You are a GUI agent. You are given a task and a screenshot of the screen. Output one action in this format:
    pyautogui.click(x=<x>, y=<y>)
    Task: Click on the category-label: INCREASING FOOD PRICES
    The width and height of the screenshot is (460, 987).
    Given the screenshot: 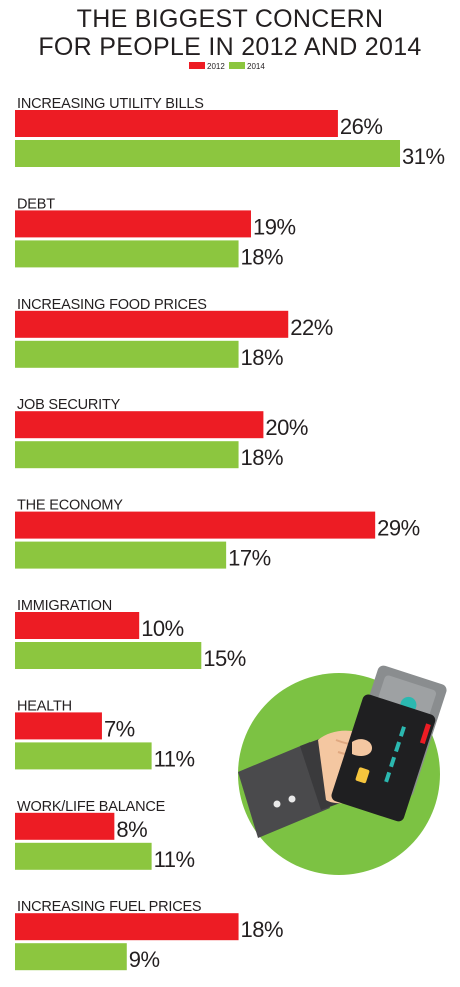 What is the action you would take?
    pyautogui.click(x=112, y=305)
    